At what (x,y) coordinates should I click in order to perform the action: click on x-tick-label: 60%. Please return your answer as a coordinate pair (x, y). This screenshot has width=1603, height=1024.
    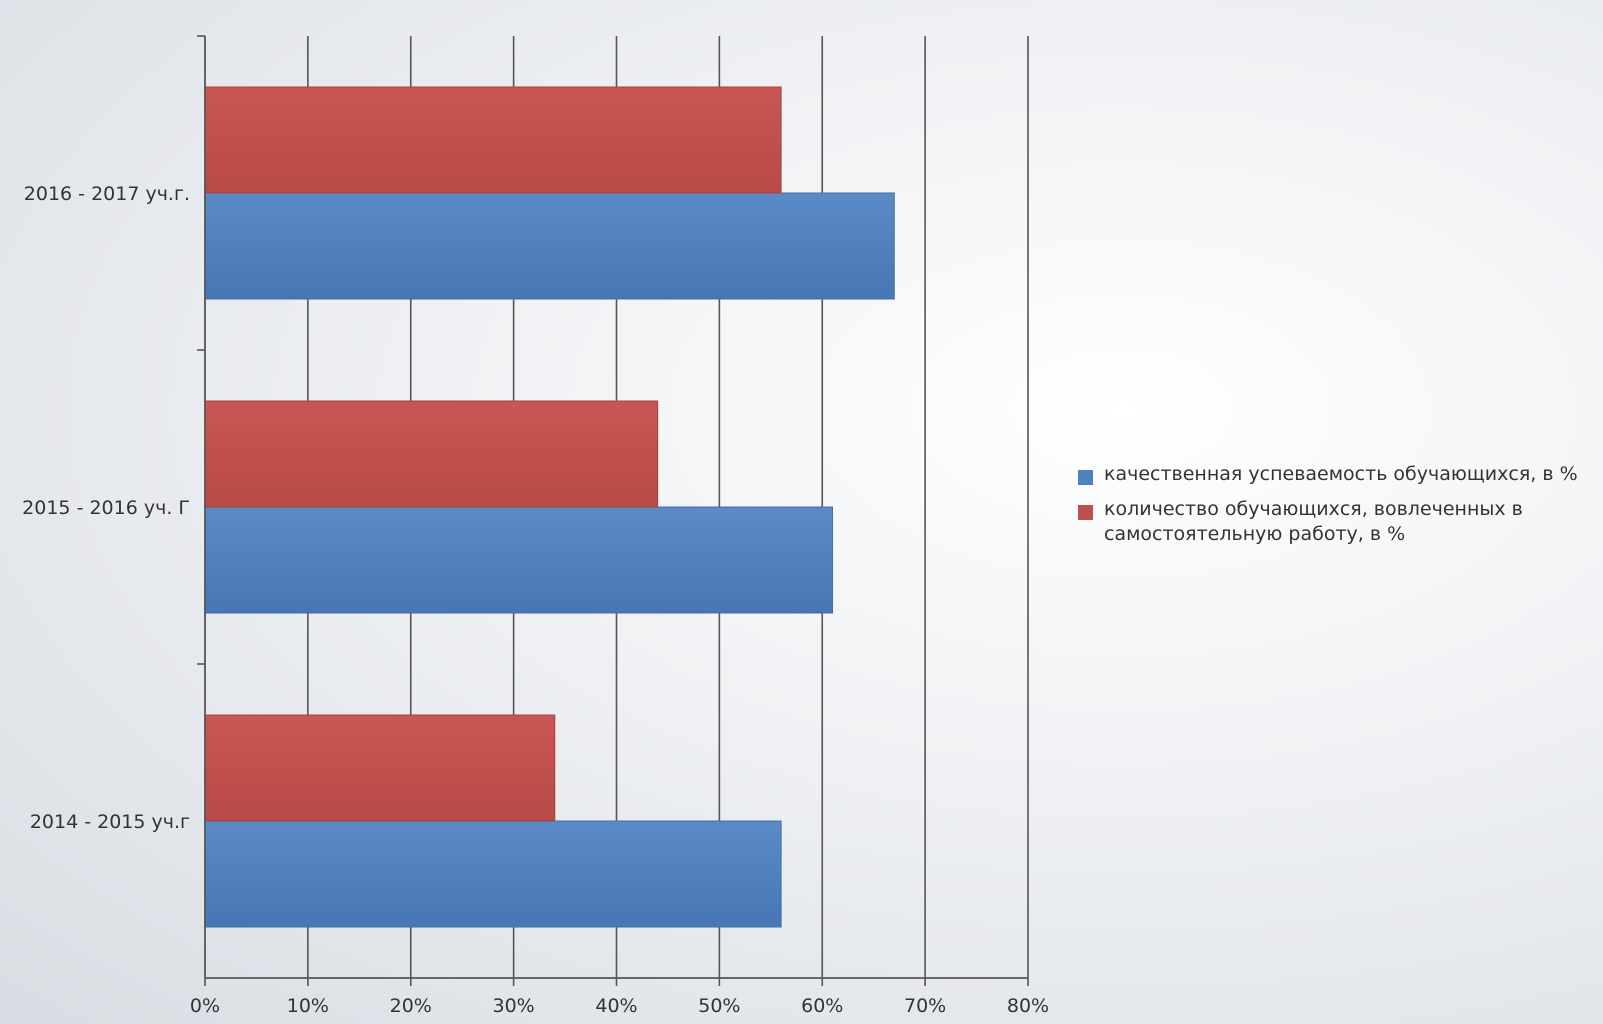
    Looking at the image, I should click on (822, 1006).